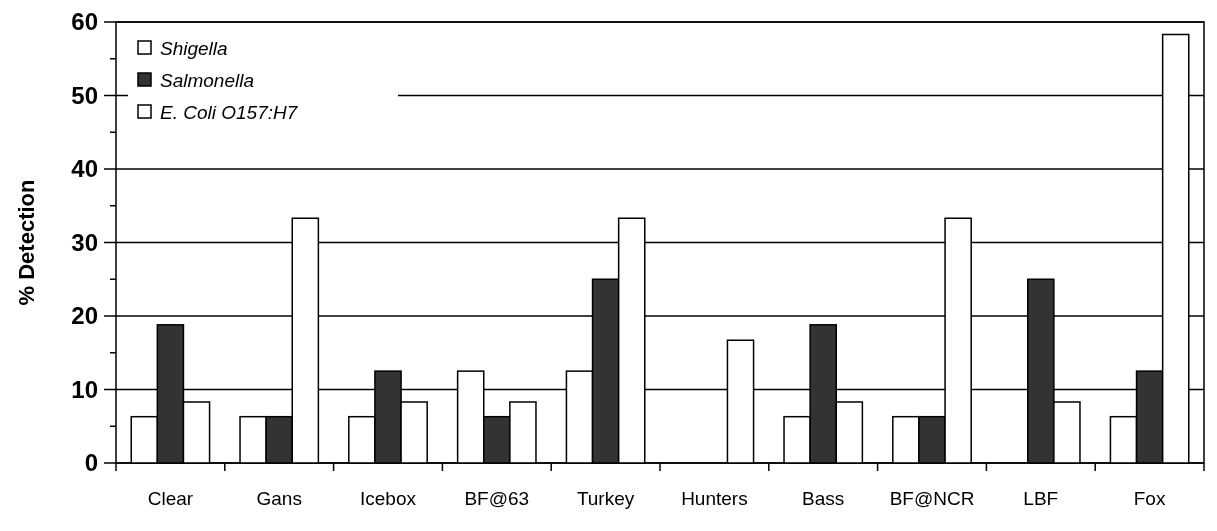 This screenshot has width=1217, height=531. Describe the element at coordinates (84, 242) in the screenshot. I see `y-tick-label: 30` at that location.